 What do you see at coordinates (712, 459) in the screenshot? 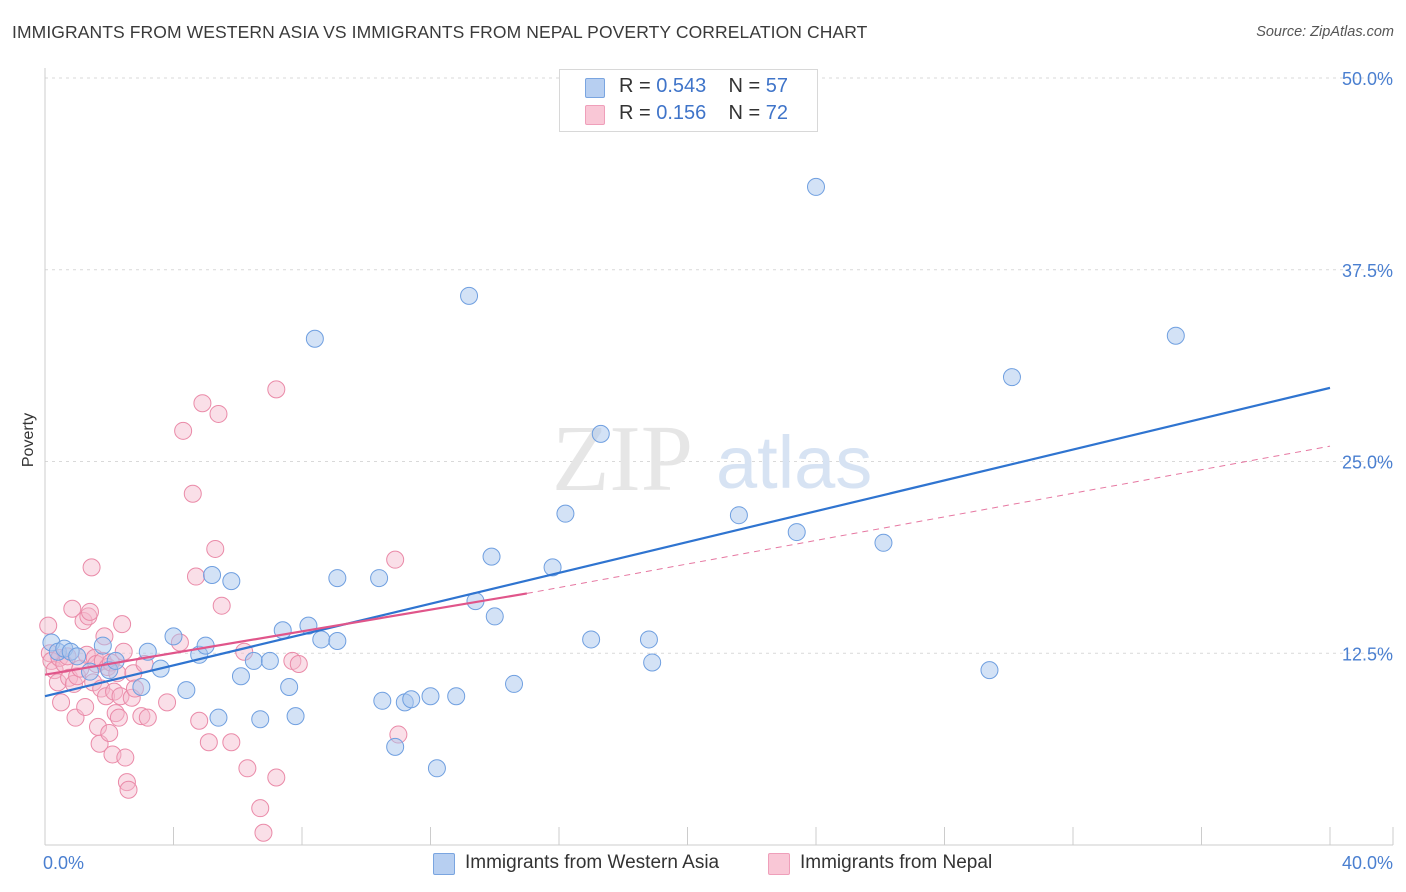
I see `watermark: ZIP atlas` at bounding box center [712, 459].